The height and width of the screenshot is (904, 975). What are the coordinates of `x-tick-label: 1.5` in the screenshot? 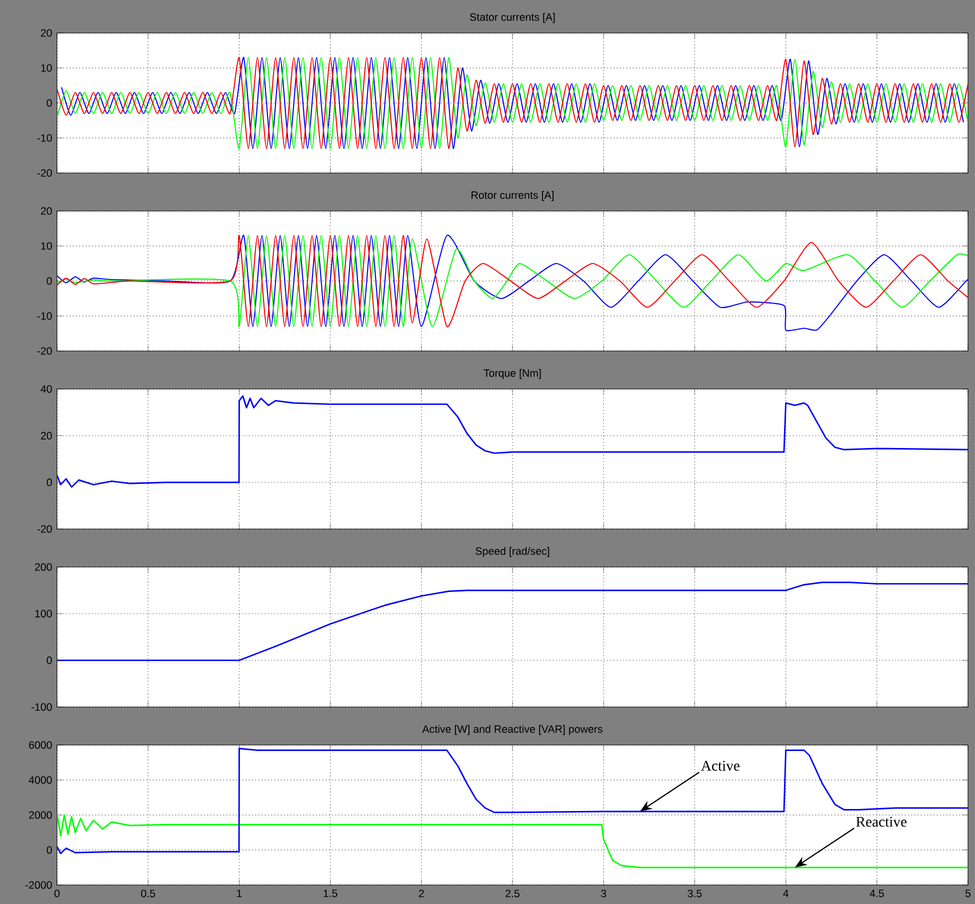 It's located at (331, 894).